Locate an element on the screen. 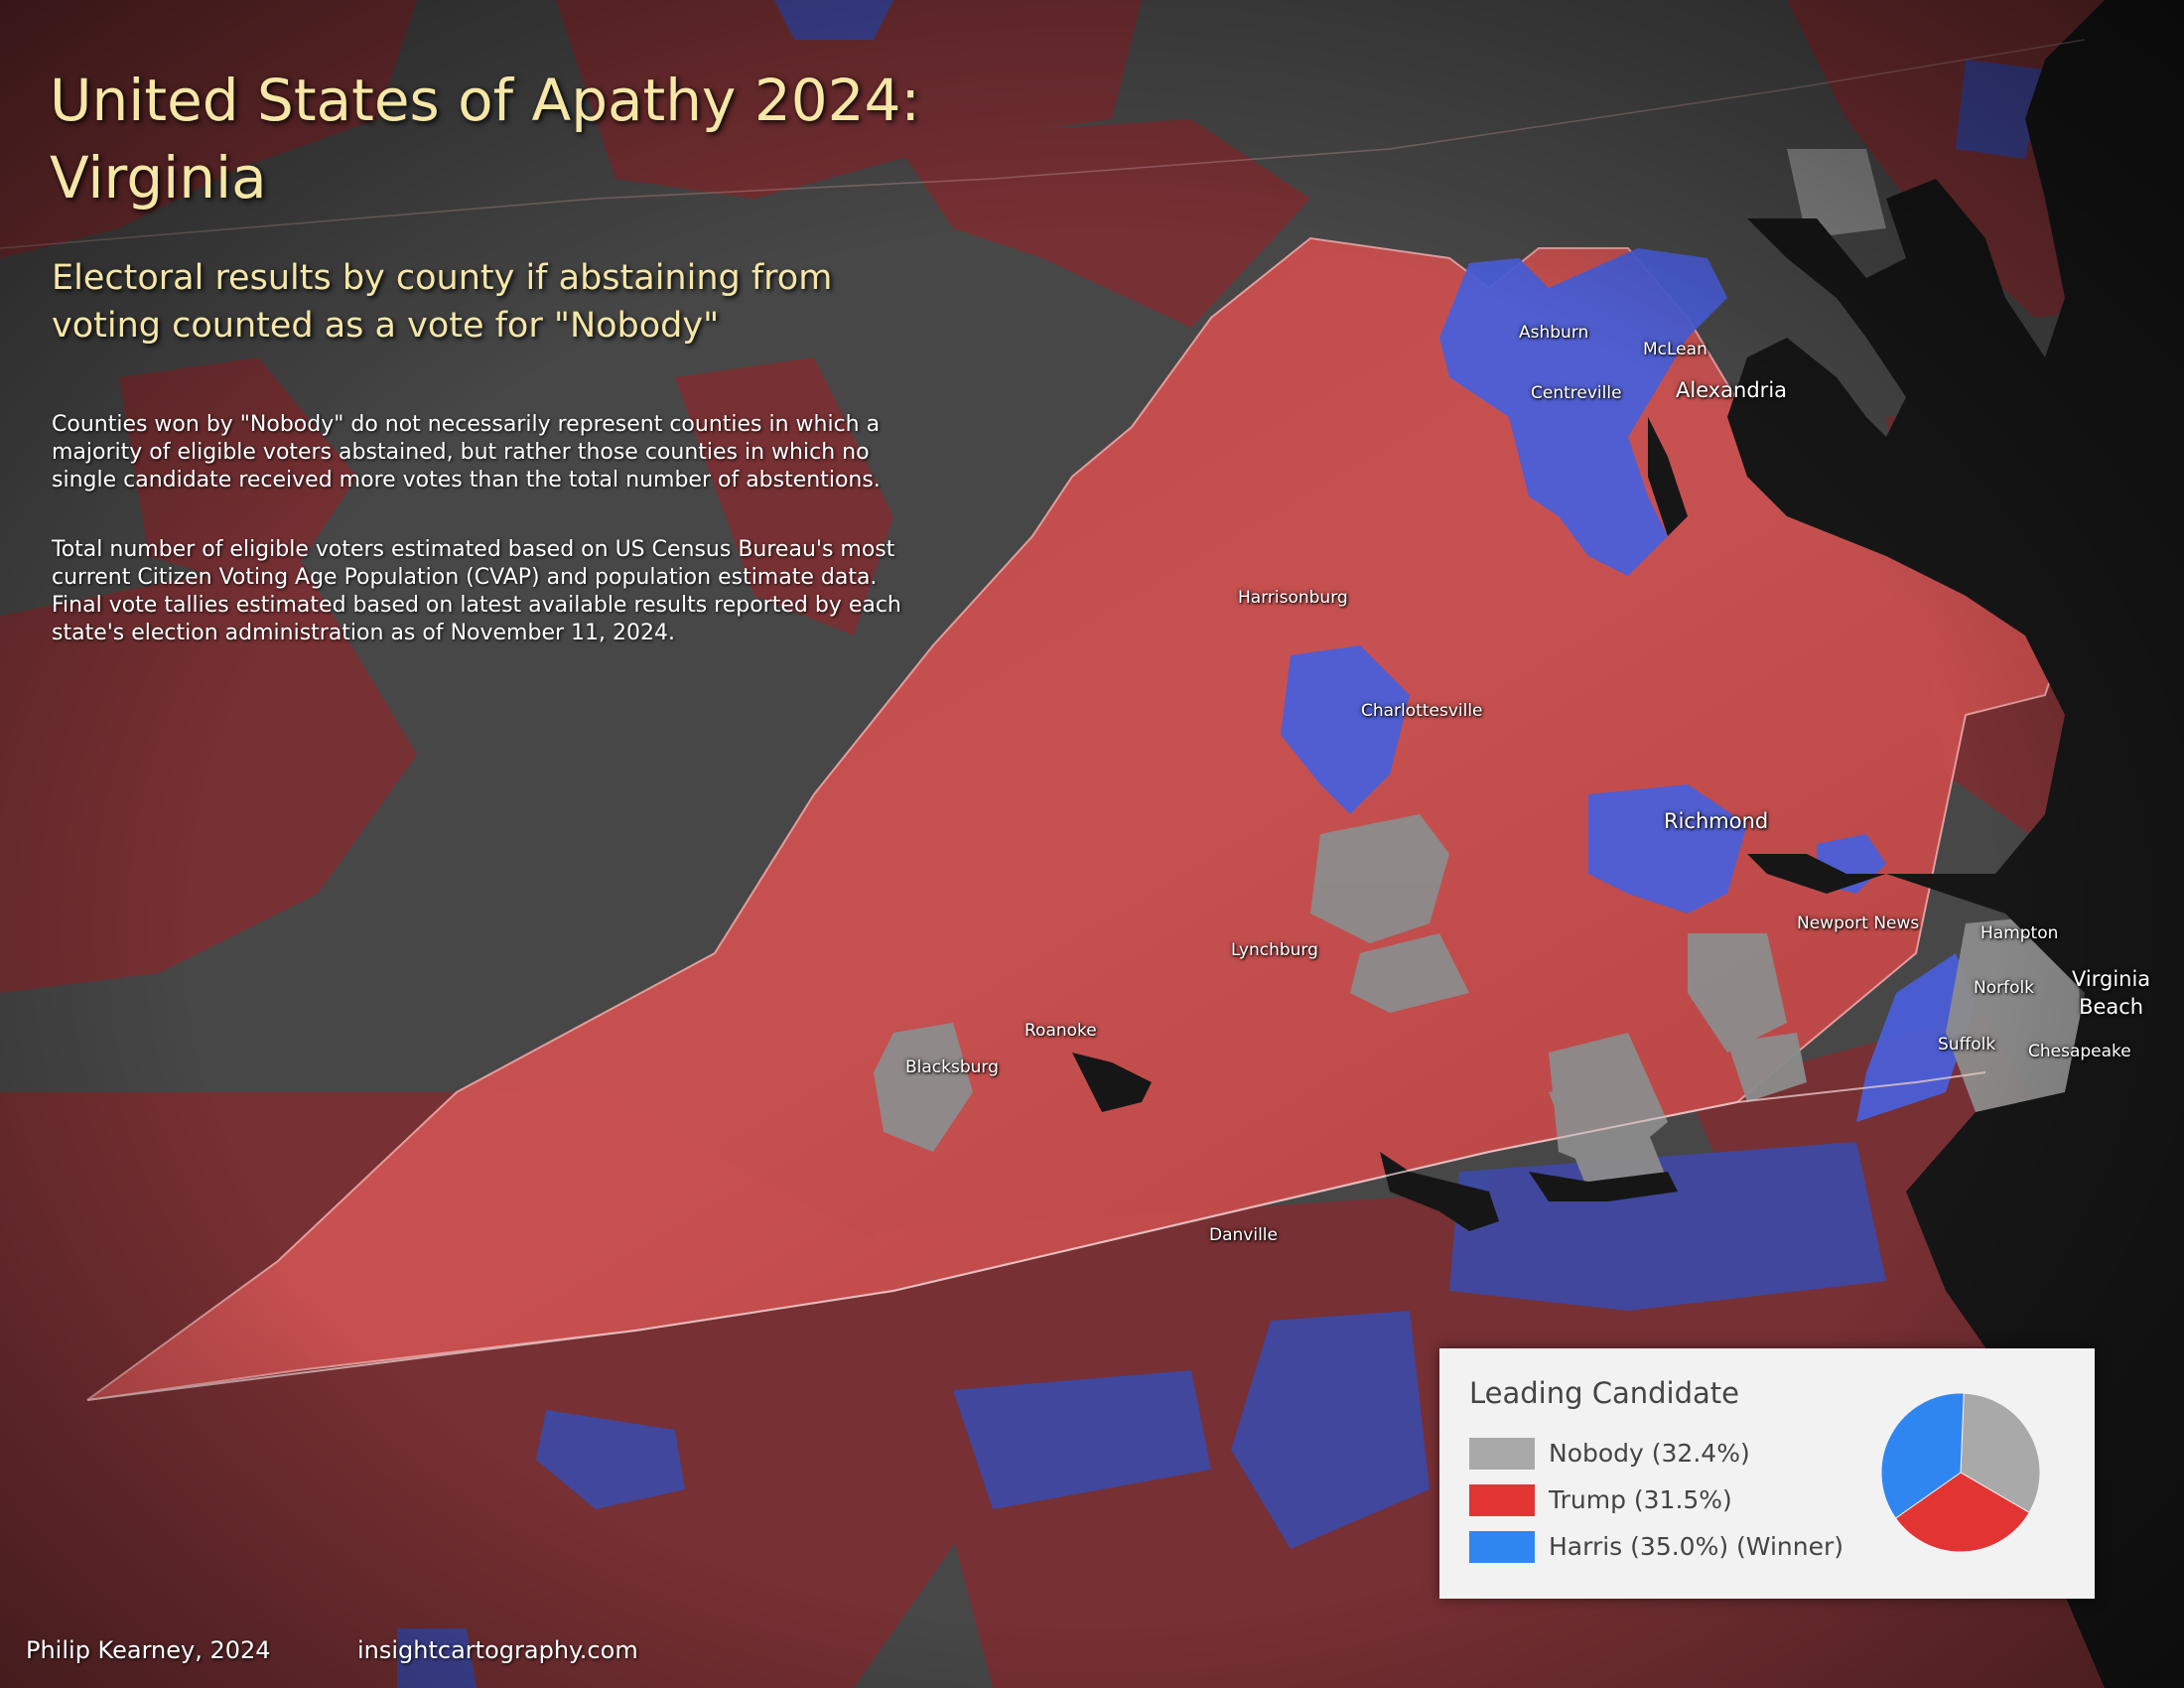 The height and width of the screenshot is (1688, 2184). map-title-line-2: Virginia is located at coordinates (158, 177).